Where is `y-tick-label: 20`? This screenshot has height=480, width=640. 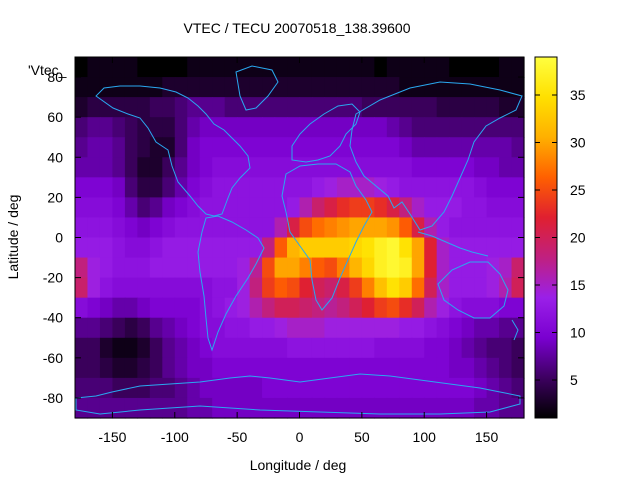 y-tick-label: 20 is located at coordinates (55, 197).